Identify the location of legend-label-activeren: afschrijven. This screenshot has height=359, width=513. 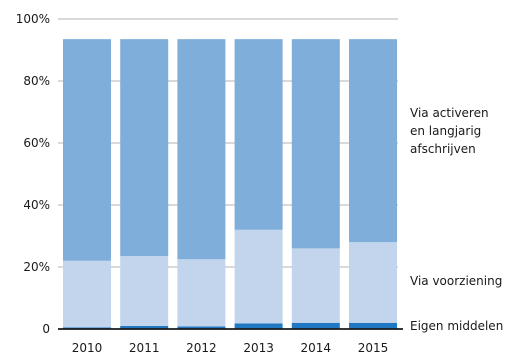
(443, 149).